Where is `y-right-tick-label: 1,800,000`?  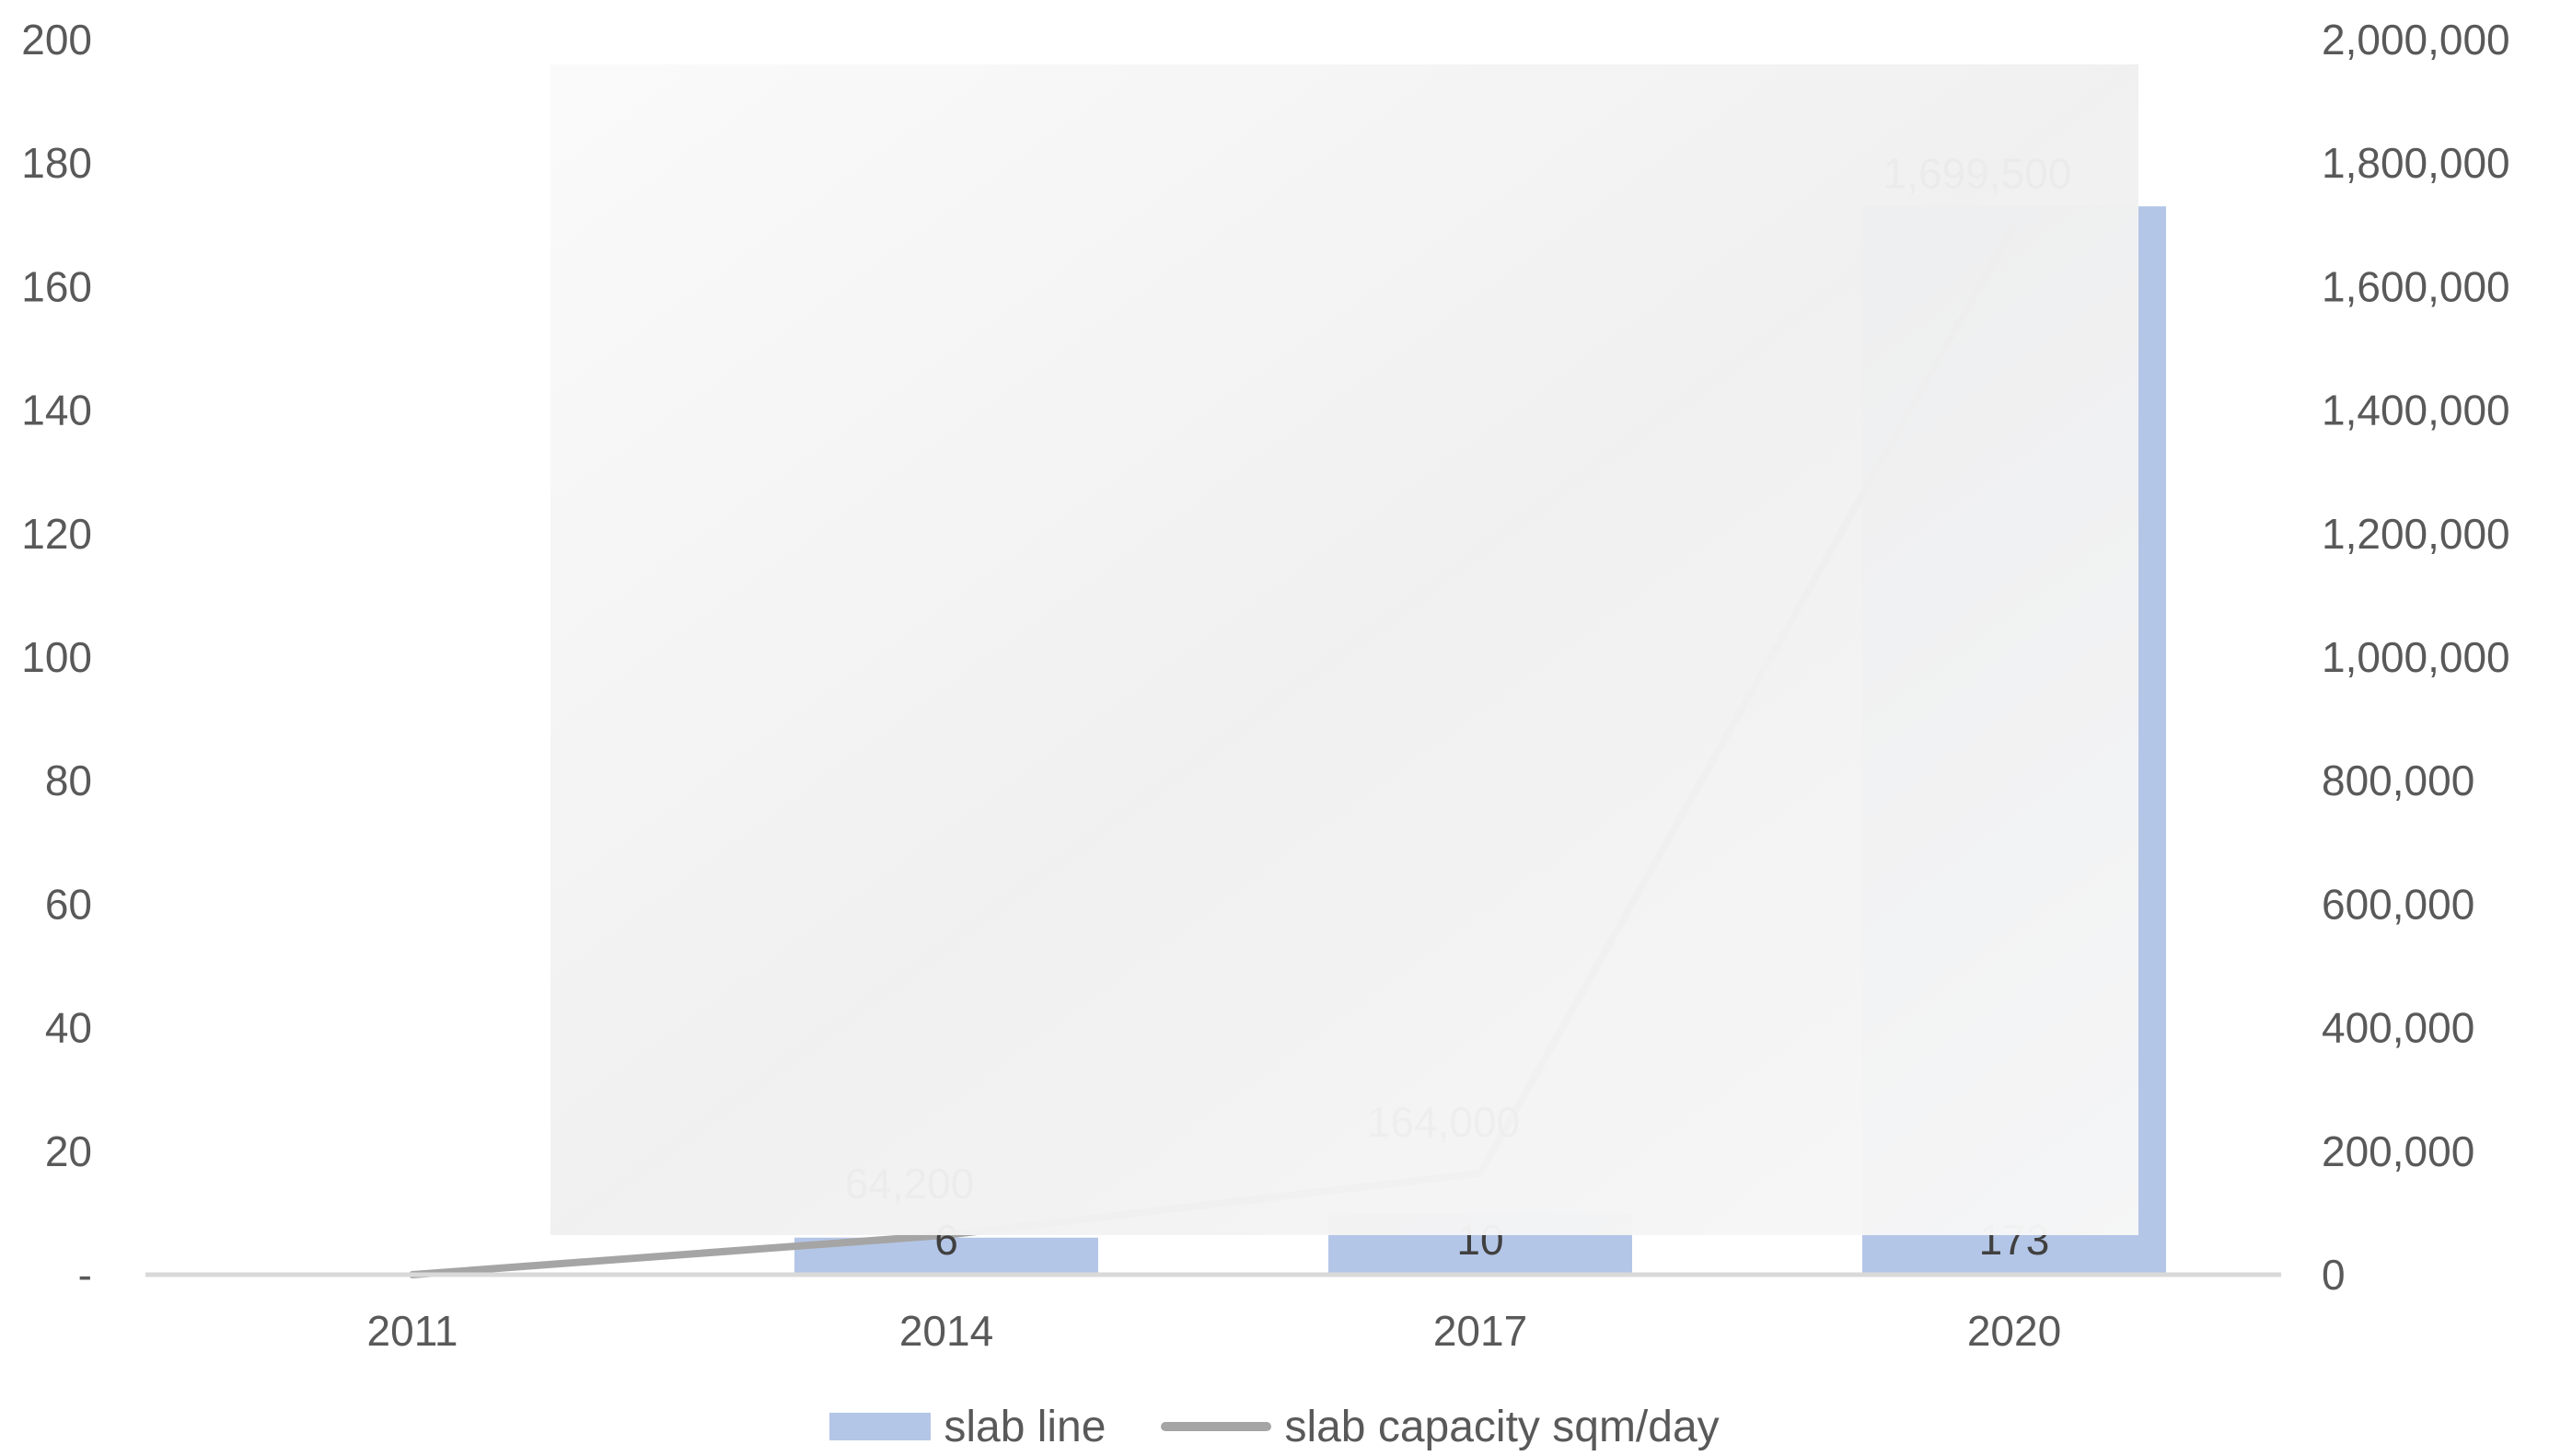 y-right-tick-label: 1,800,000 is located at coordinates (2416, 163).